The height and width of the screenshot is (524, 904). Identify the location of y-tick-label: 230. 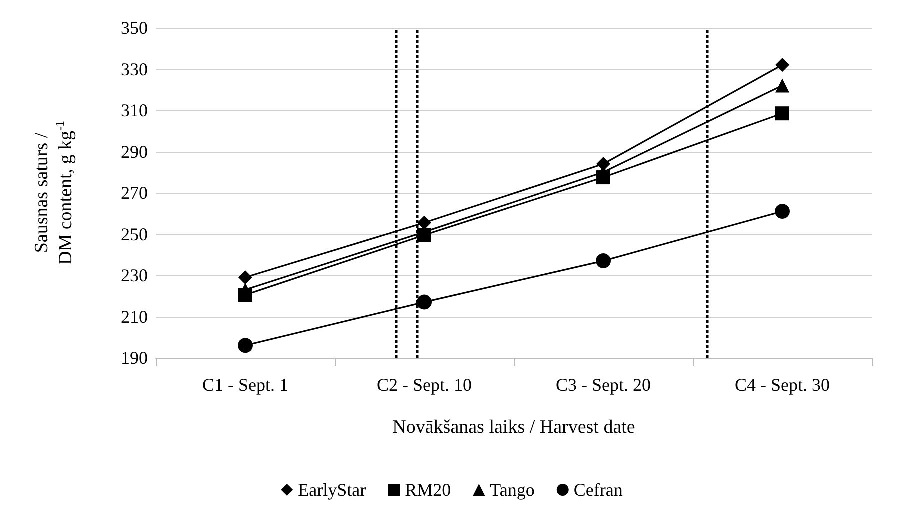
(134, 276).